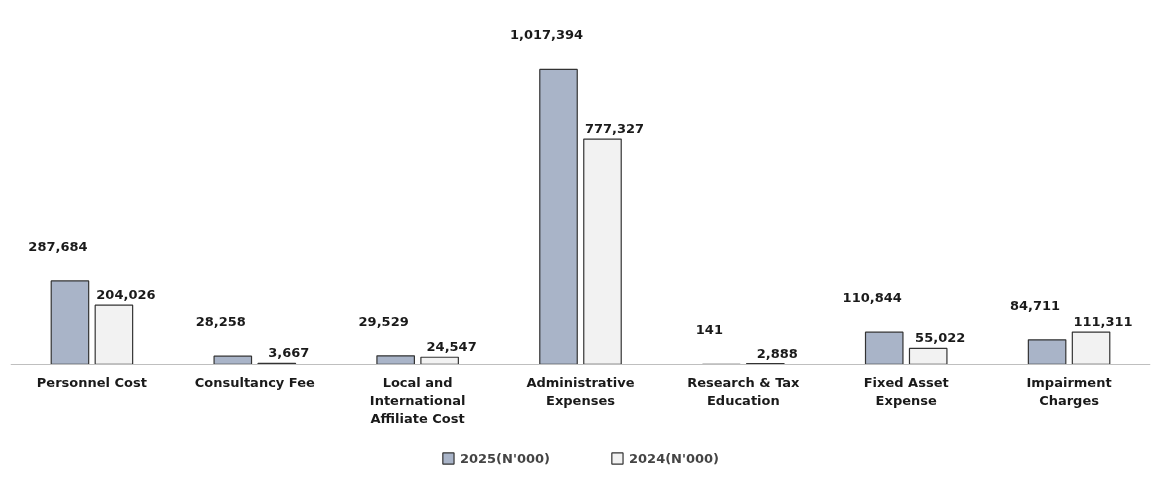 This screenshot has width=1176, height=502. I want to click on data-label: 204,026, so click(126, 295).